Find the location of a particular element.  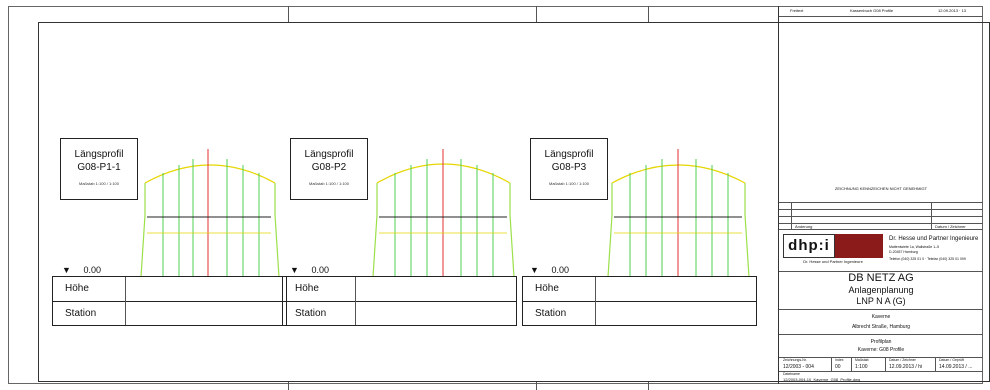

profile-2-datum: ▼ 0.00 is located at coordinates (309, 270).